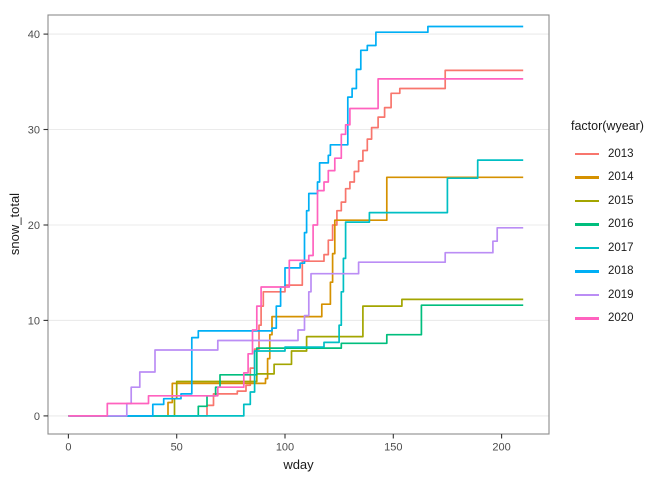 The image size is (672, 480). I want to click on y-tick-label-20: 20, so click(34, 226).